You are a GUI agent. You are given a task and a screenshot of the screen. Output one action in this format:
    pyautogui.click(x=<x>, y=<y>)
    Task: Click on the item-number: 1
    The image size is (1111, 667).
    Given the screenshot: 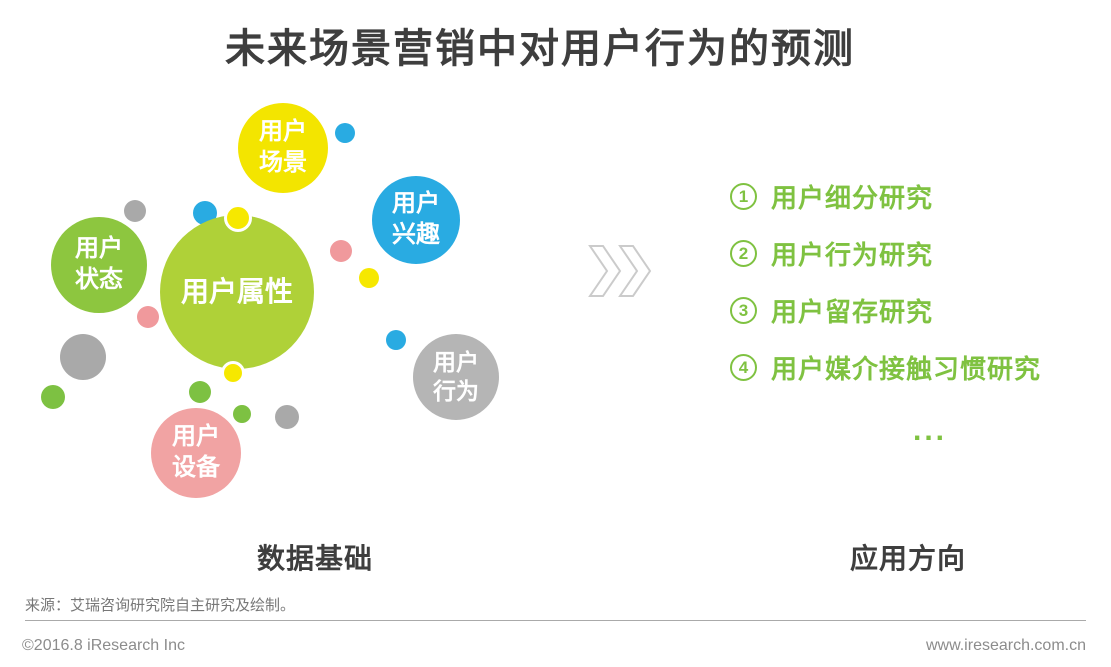 What is the action you would take?
    pyautogui.click(x=743, y=196)
    